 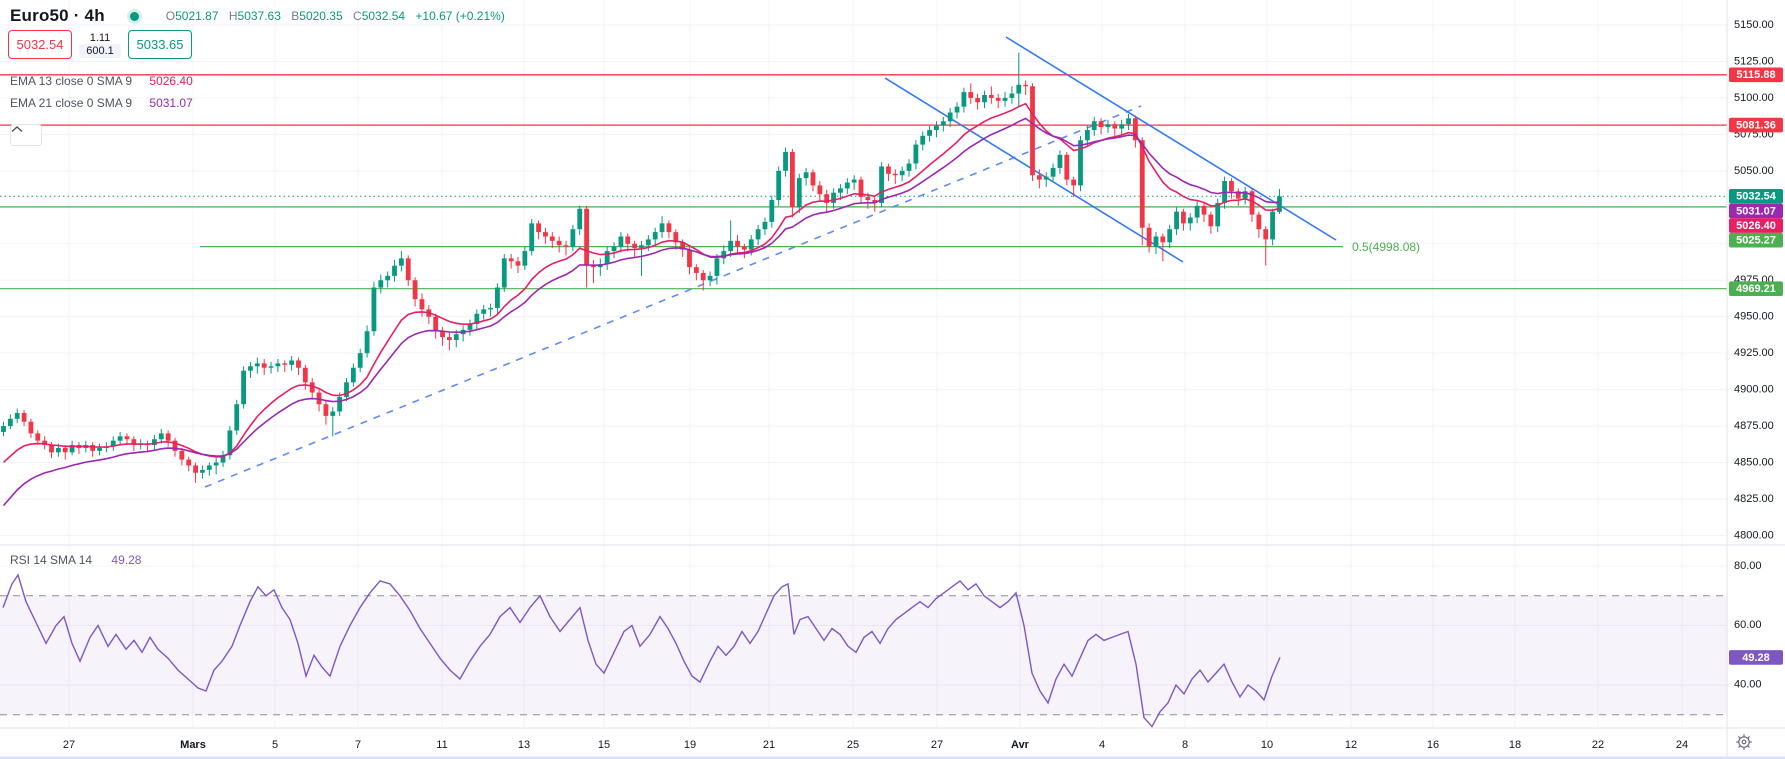 I want to click on time-axis-label: 21, so click(x=769, y=745).